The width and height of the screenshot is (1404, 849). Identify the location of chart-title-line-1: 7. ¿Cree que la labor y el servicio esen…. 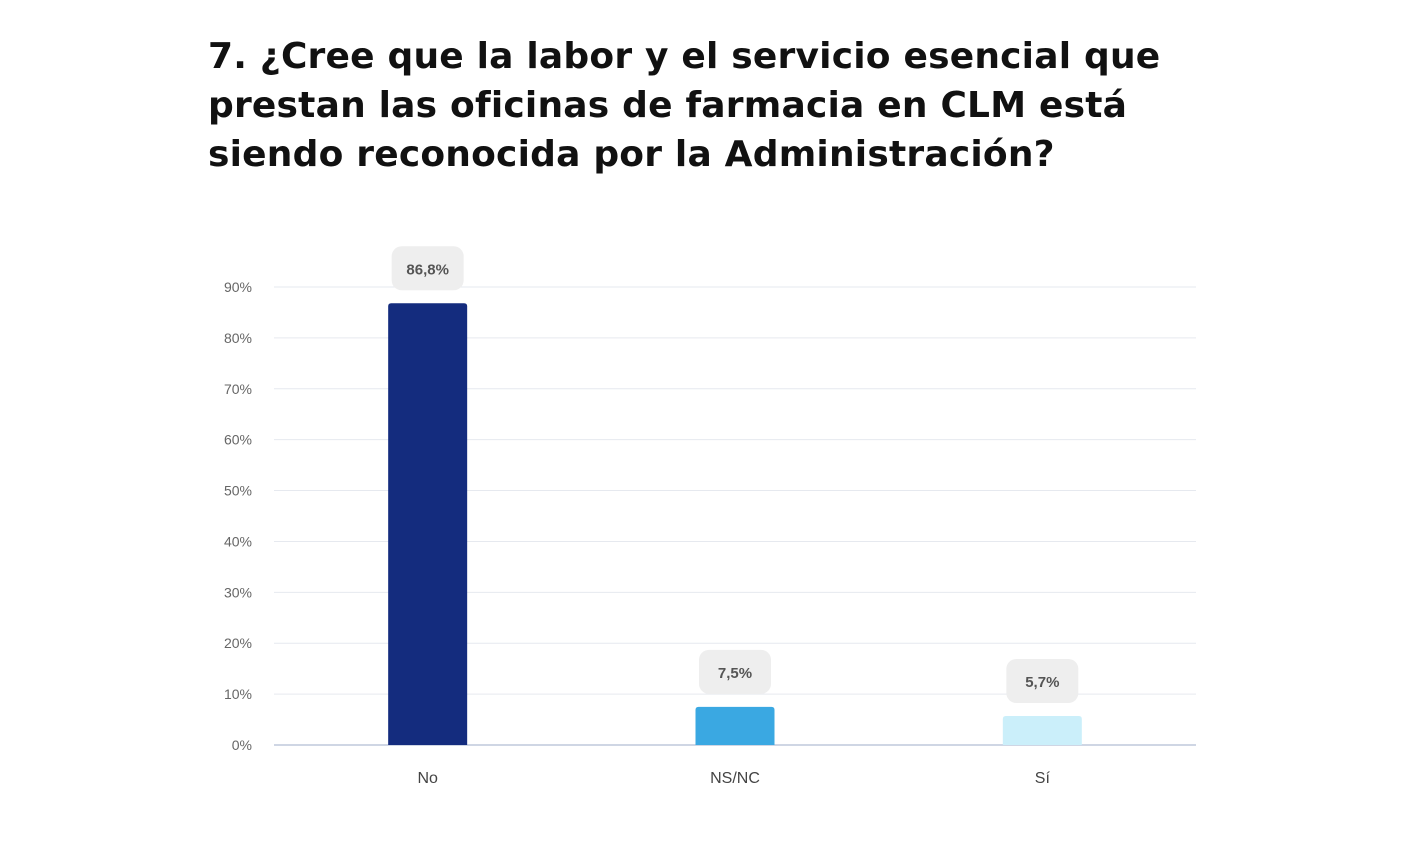
(684, 56).